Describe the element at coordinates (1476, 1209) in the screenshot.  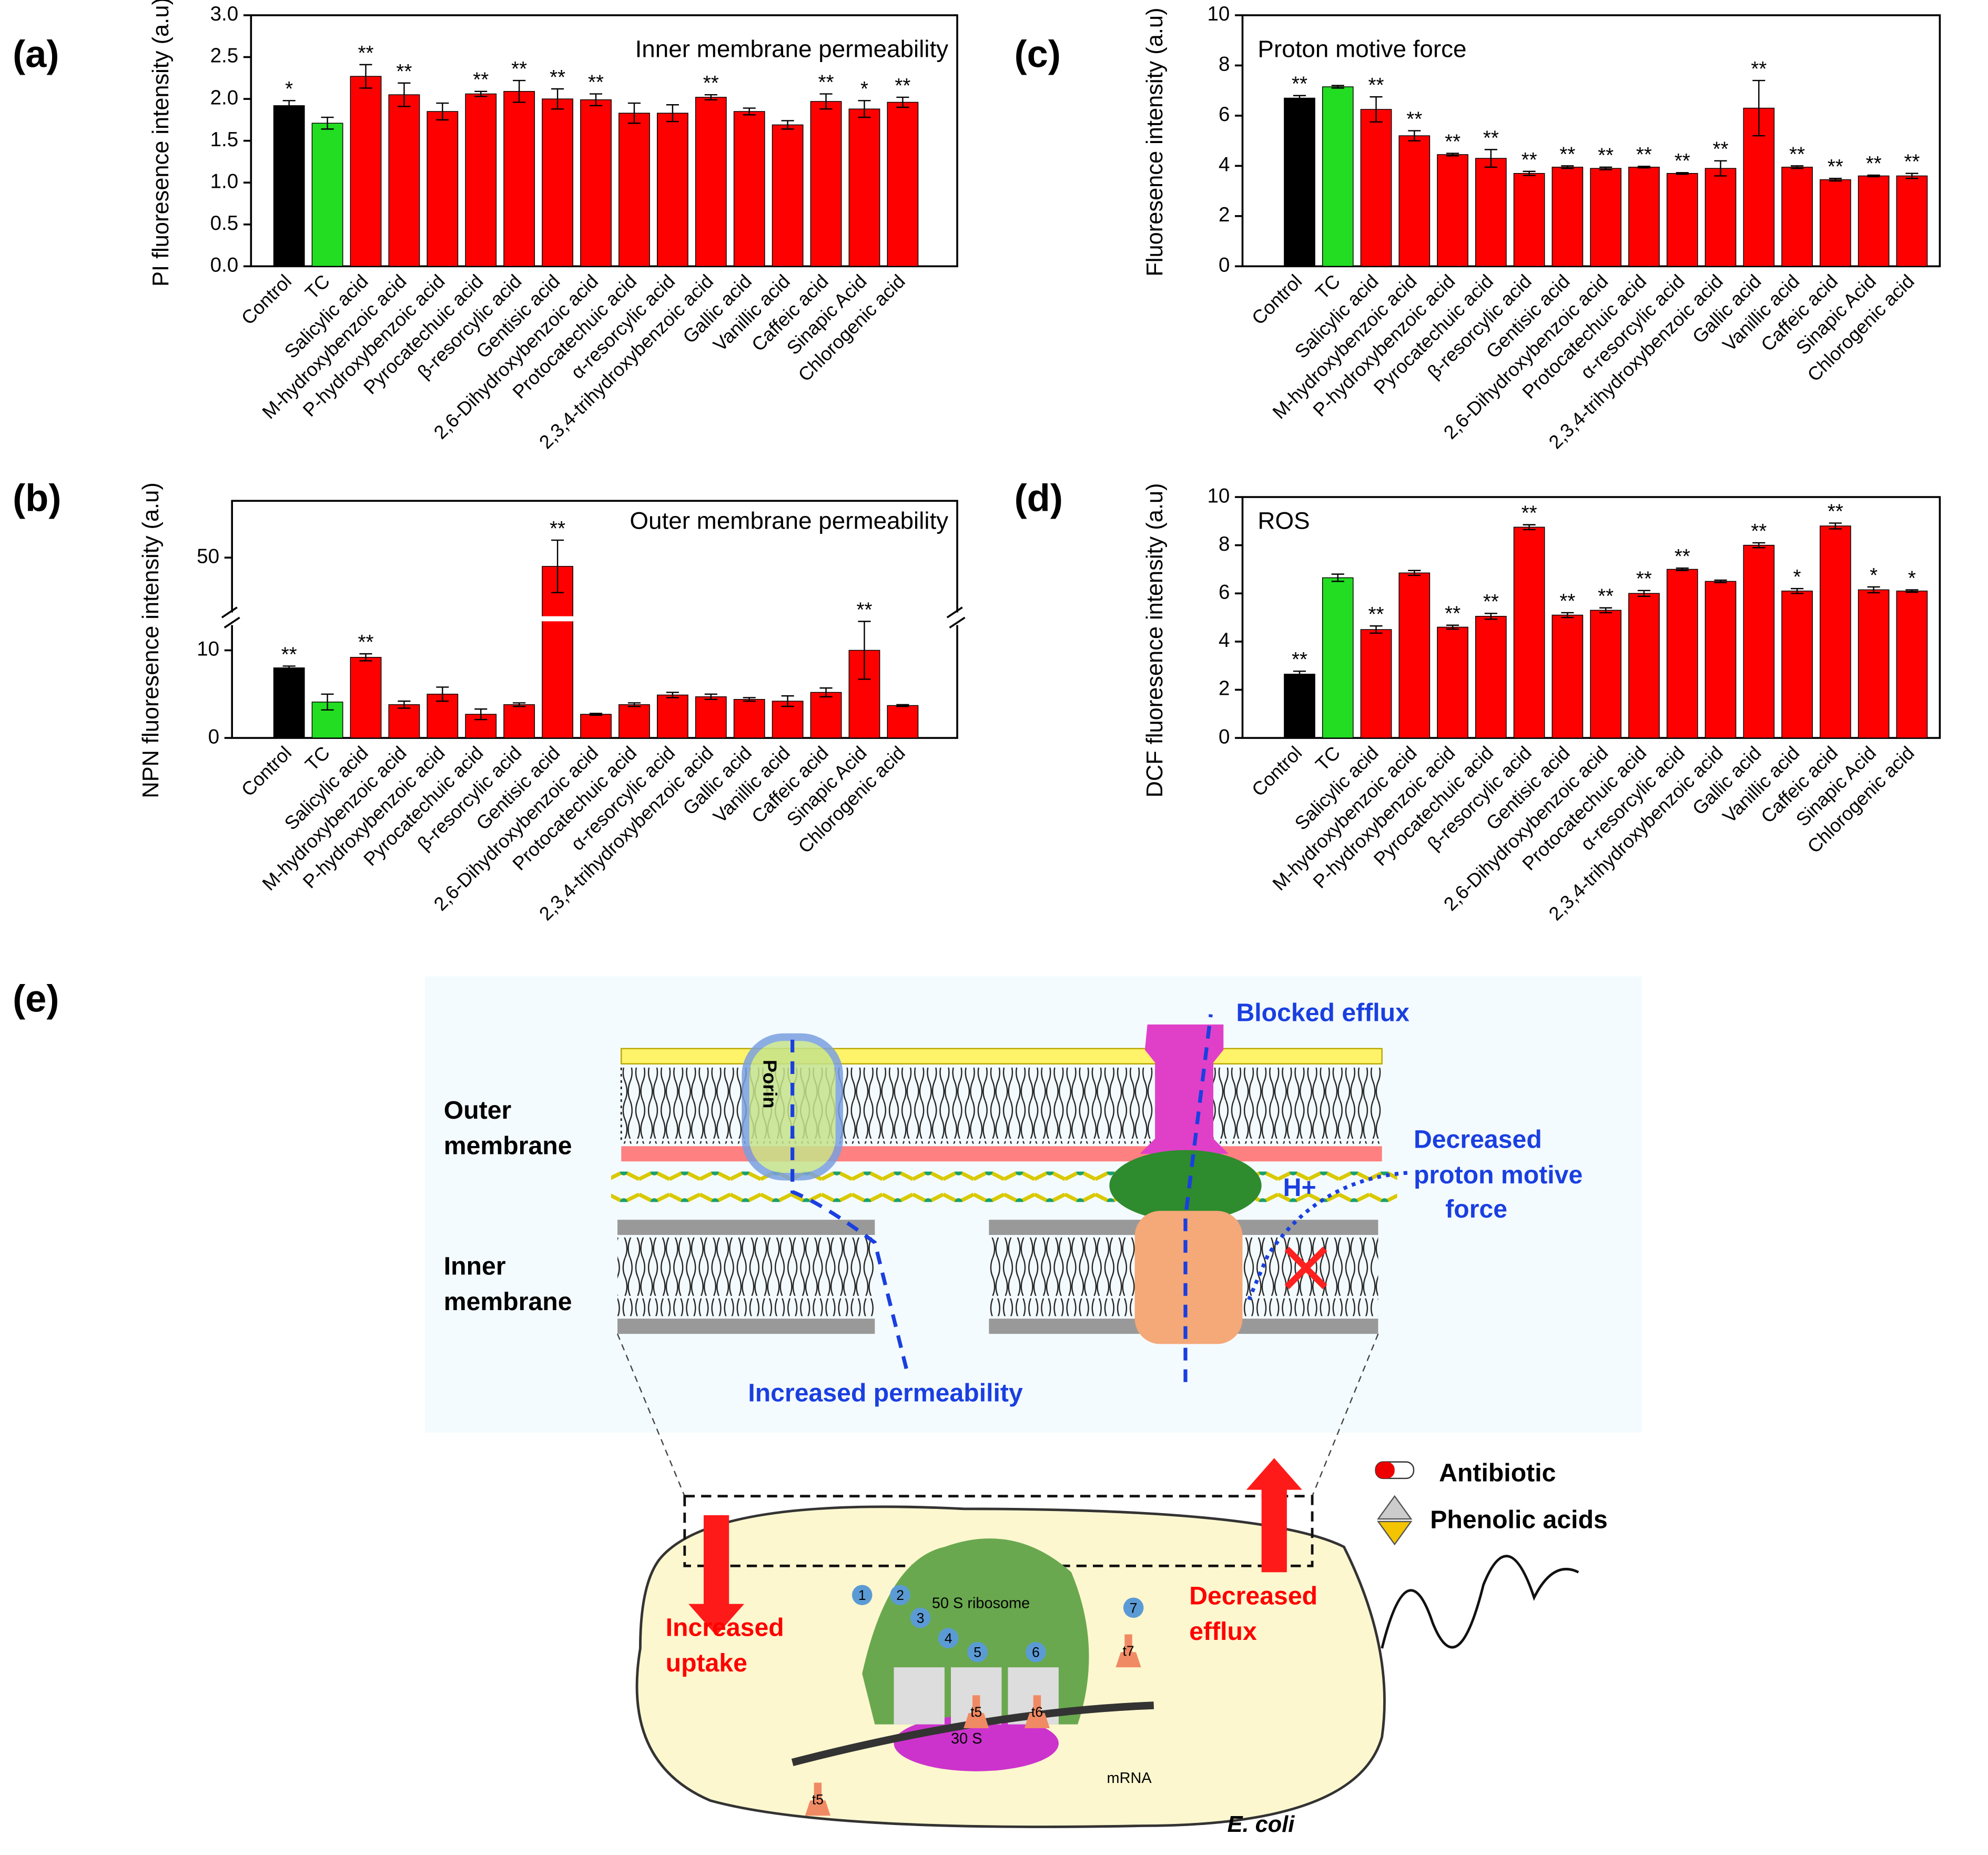
I see `pmf-label: force` at that location.